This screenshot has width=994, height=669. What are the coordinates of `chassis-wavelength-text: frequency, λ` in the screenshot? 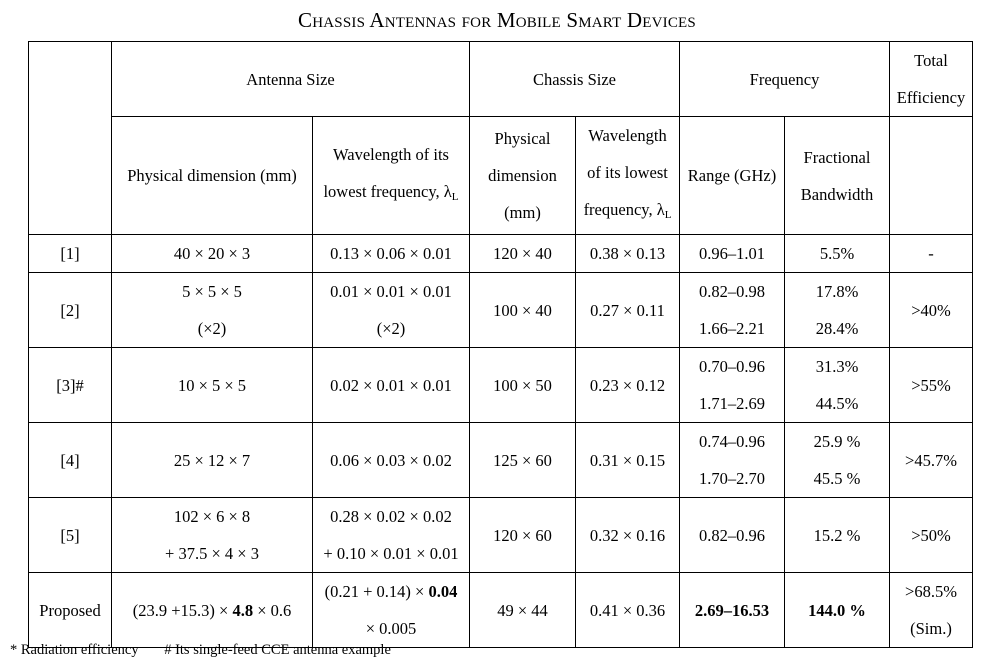 It's located at (624, 209).